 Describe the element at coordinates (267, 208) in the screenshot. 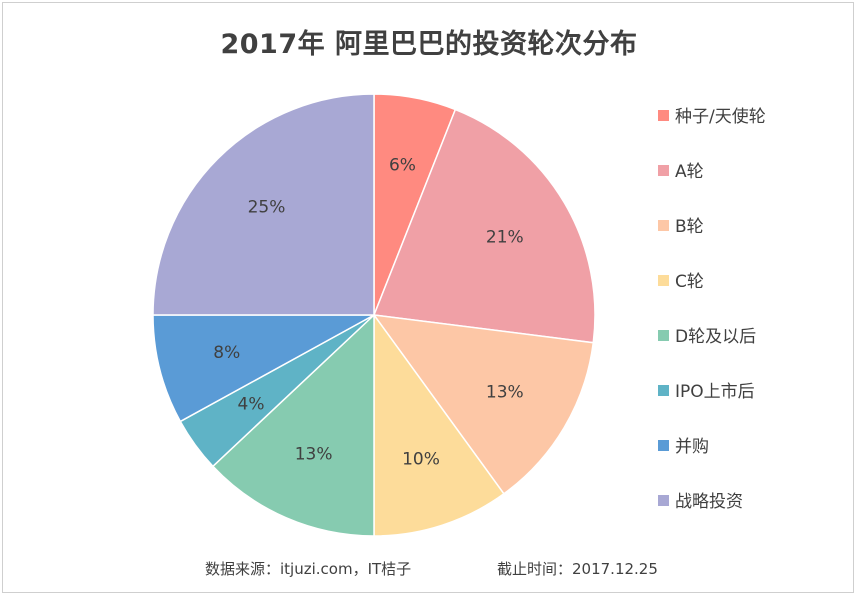

I see `slice-data-label: 25%` at that location.